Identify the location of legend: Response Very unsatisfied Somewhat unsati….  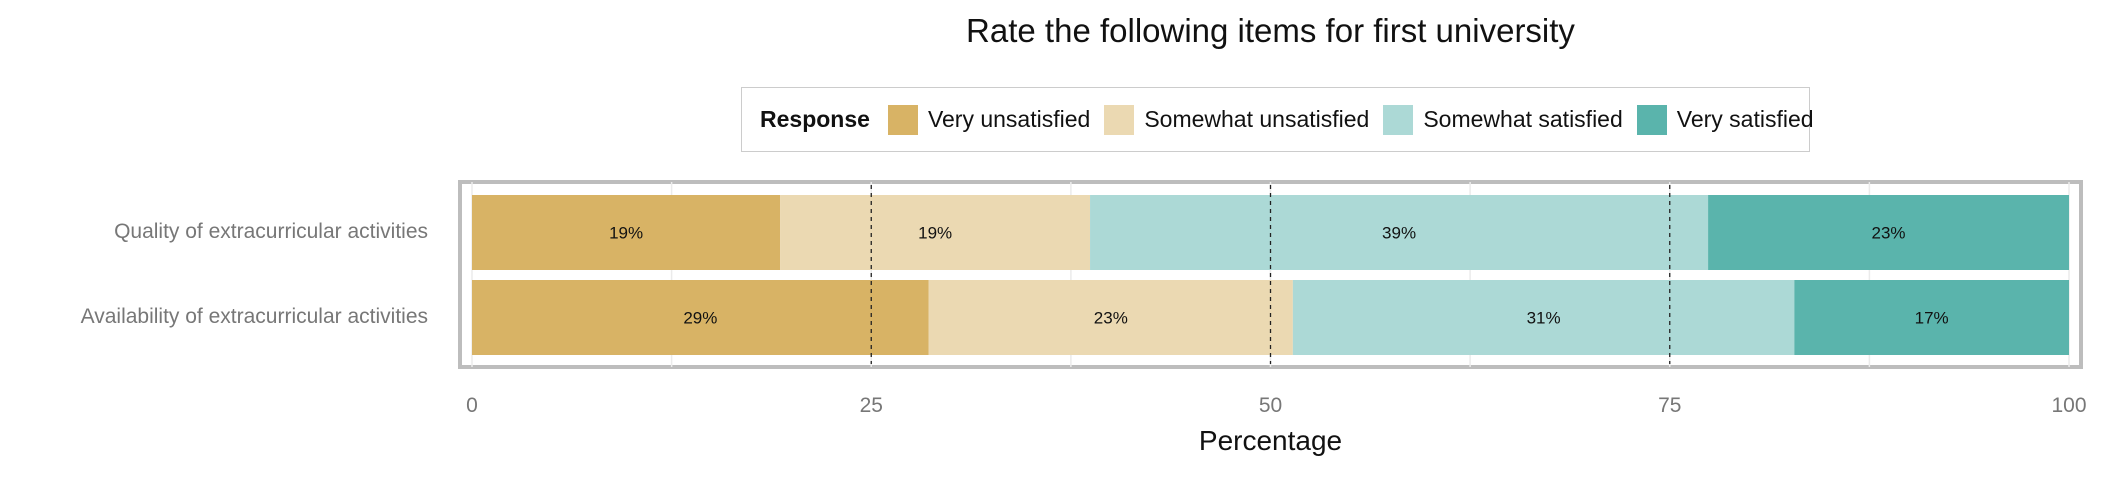
(1277, 119).